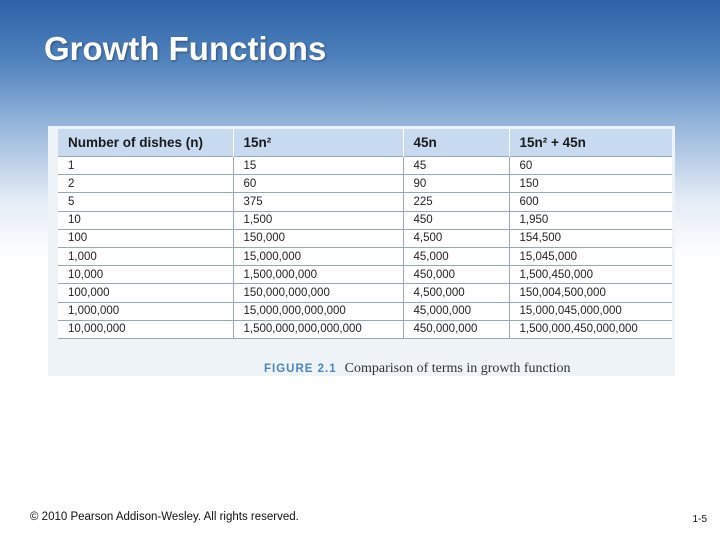 The image size is (720, 540). Describe the element at coordinates (590, 329) in the screenshot. I see `cell-sum: 1,500,000,450,000,000` at that location.